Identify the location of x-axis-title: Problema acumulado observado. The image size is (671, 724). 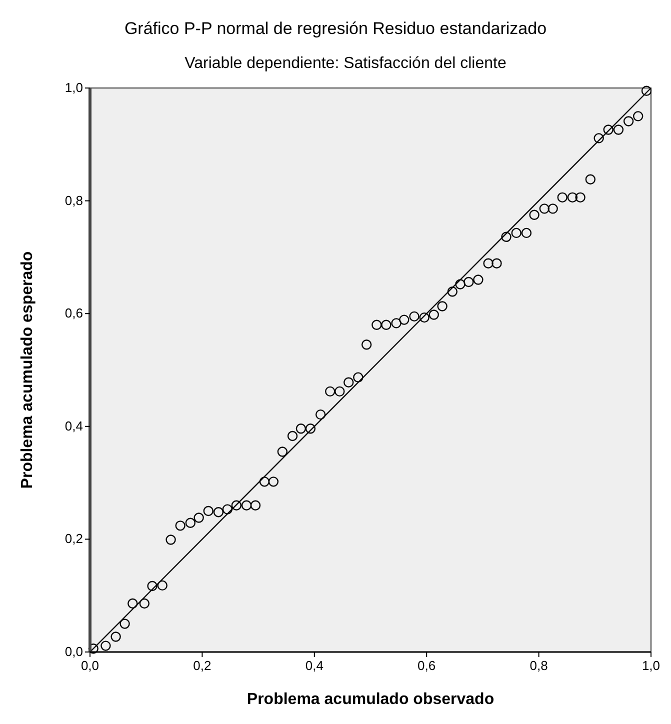
(370, 699).